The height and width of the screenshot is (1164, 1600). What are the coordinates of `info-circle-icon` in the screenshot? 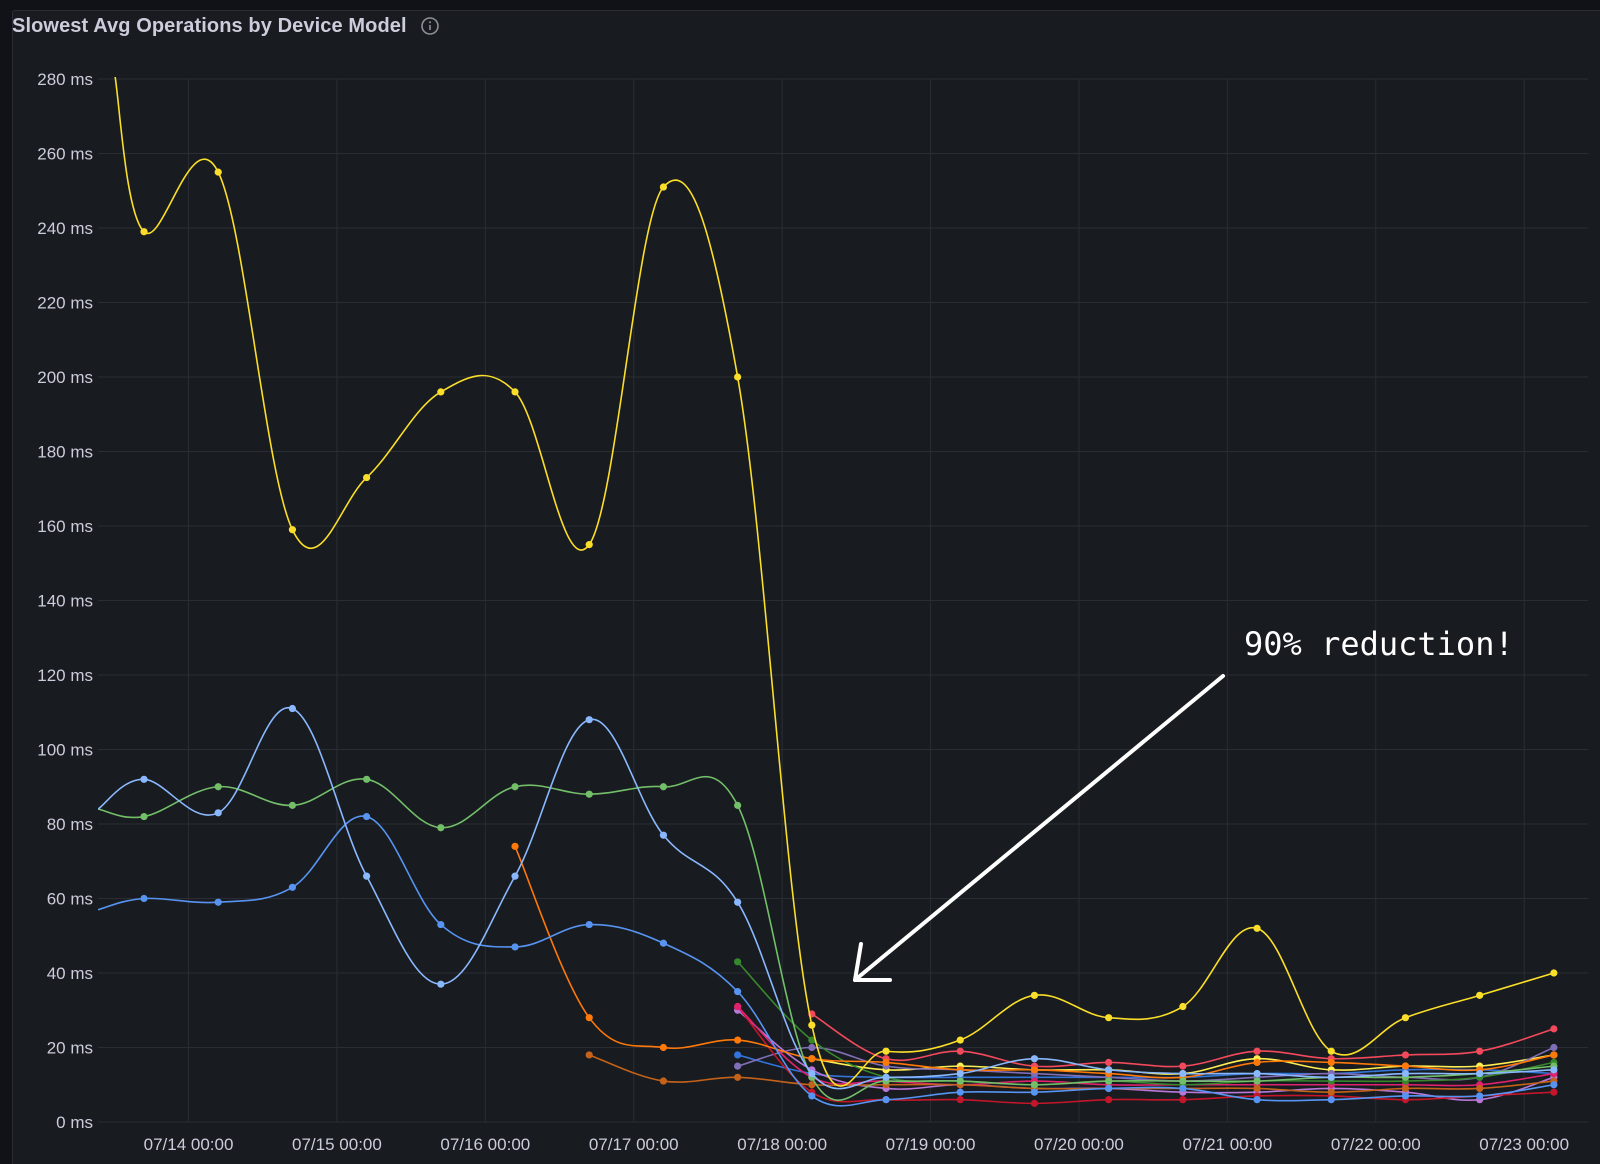 It's located at (430, 26).